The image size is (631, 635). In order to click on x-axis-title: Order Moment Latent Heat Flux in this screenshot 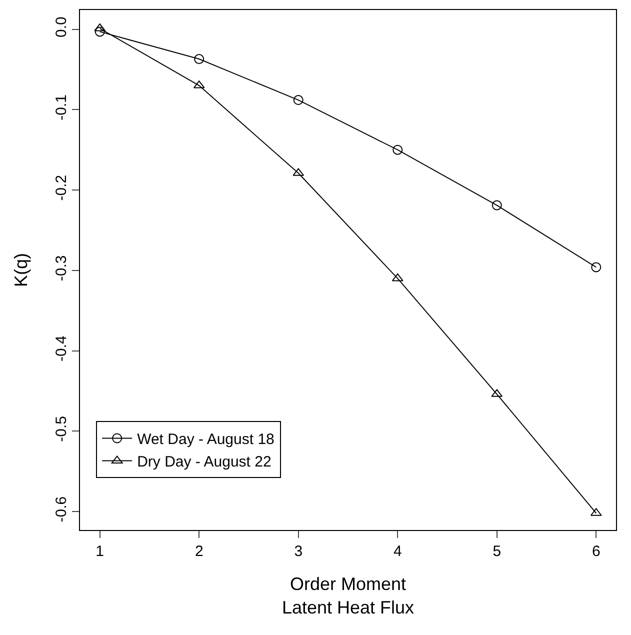, I will do `click(348, 596)`.